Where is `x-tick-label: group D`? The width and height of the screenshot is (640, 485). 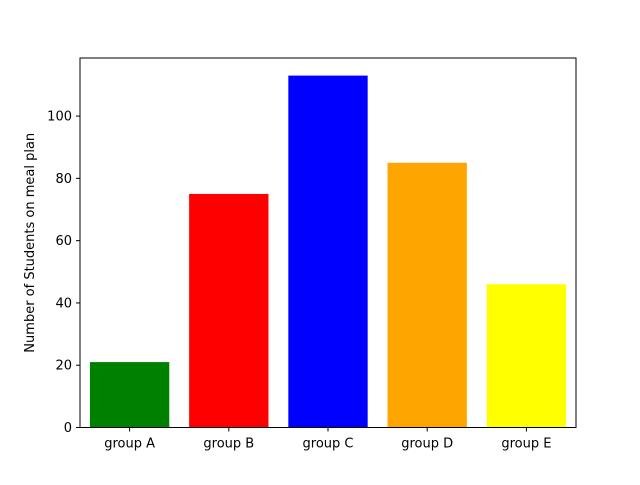 x-tick-label: group D is located at coordinates (427, 444).